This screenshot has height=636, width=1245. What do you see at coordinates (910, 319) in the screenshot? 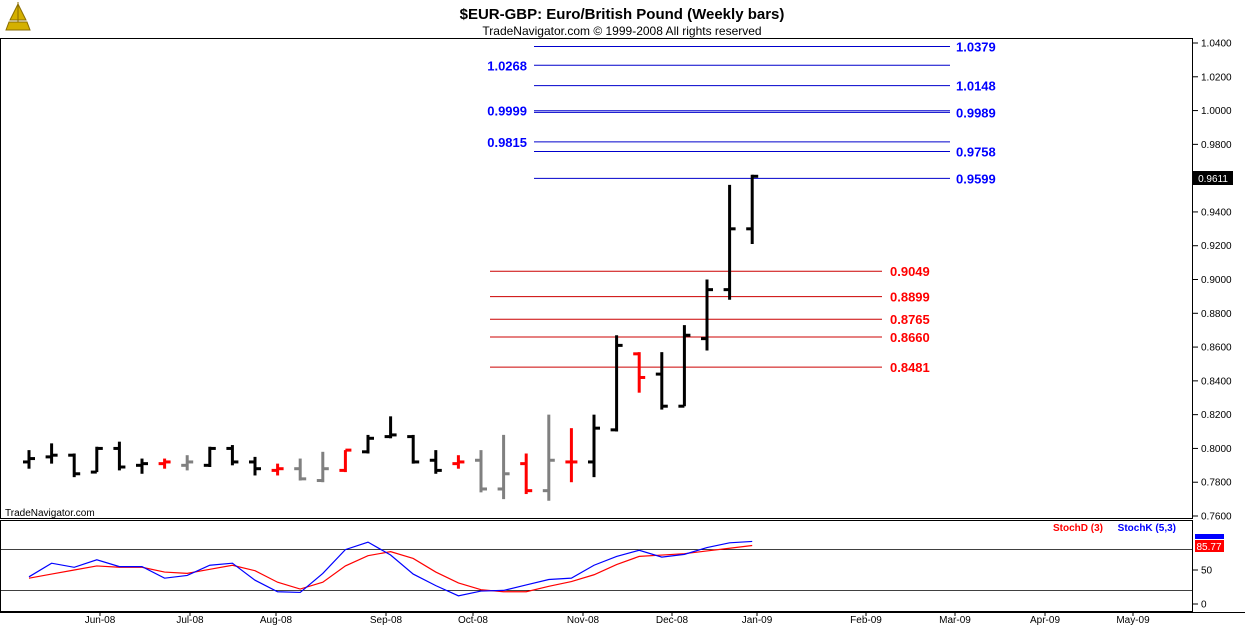
I see `level-label: 0.8765` at bounding box center [910, 319].